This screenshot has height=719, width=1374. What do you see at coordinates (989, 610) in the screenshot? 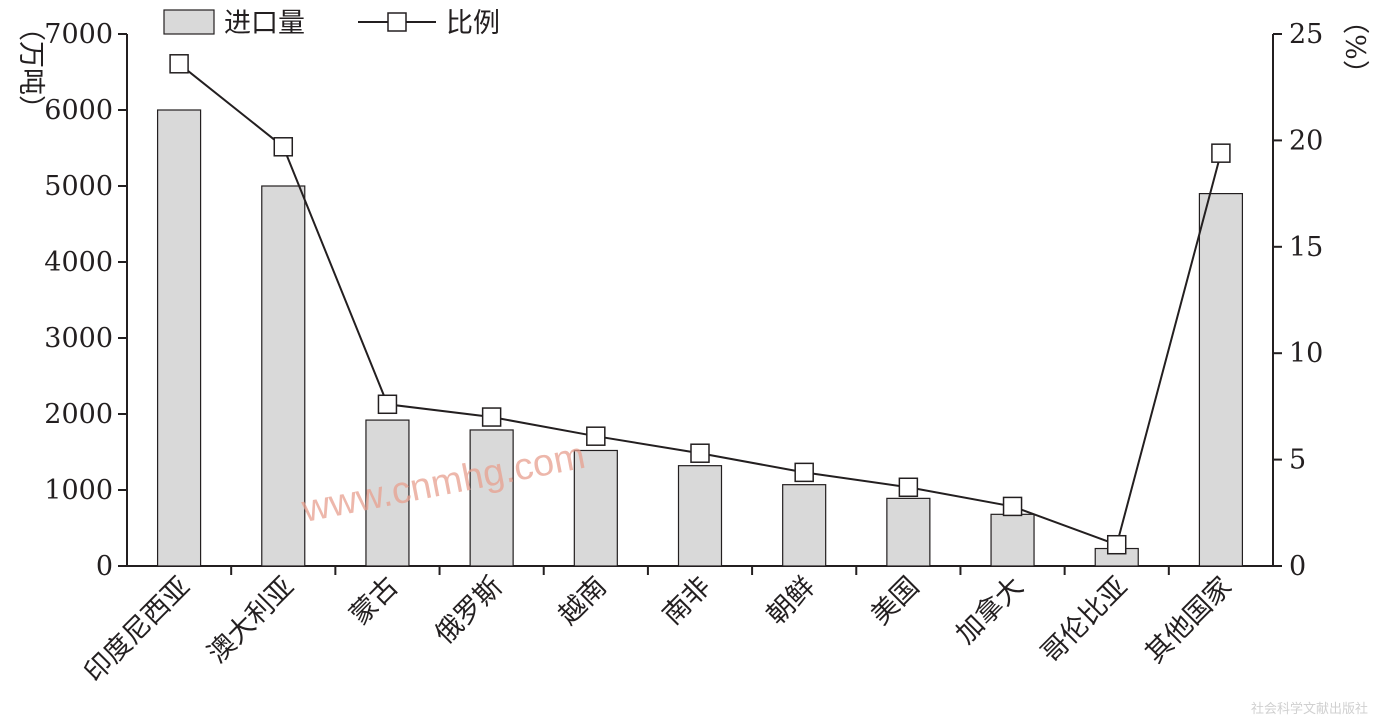
I see `x-category-label: 加拿大` at bounding box center [989, 610].